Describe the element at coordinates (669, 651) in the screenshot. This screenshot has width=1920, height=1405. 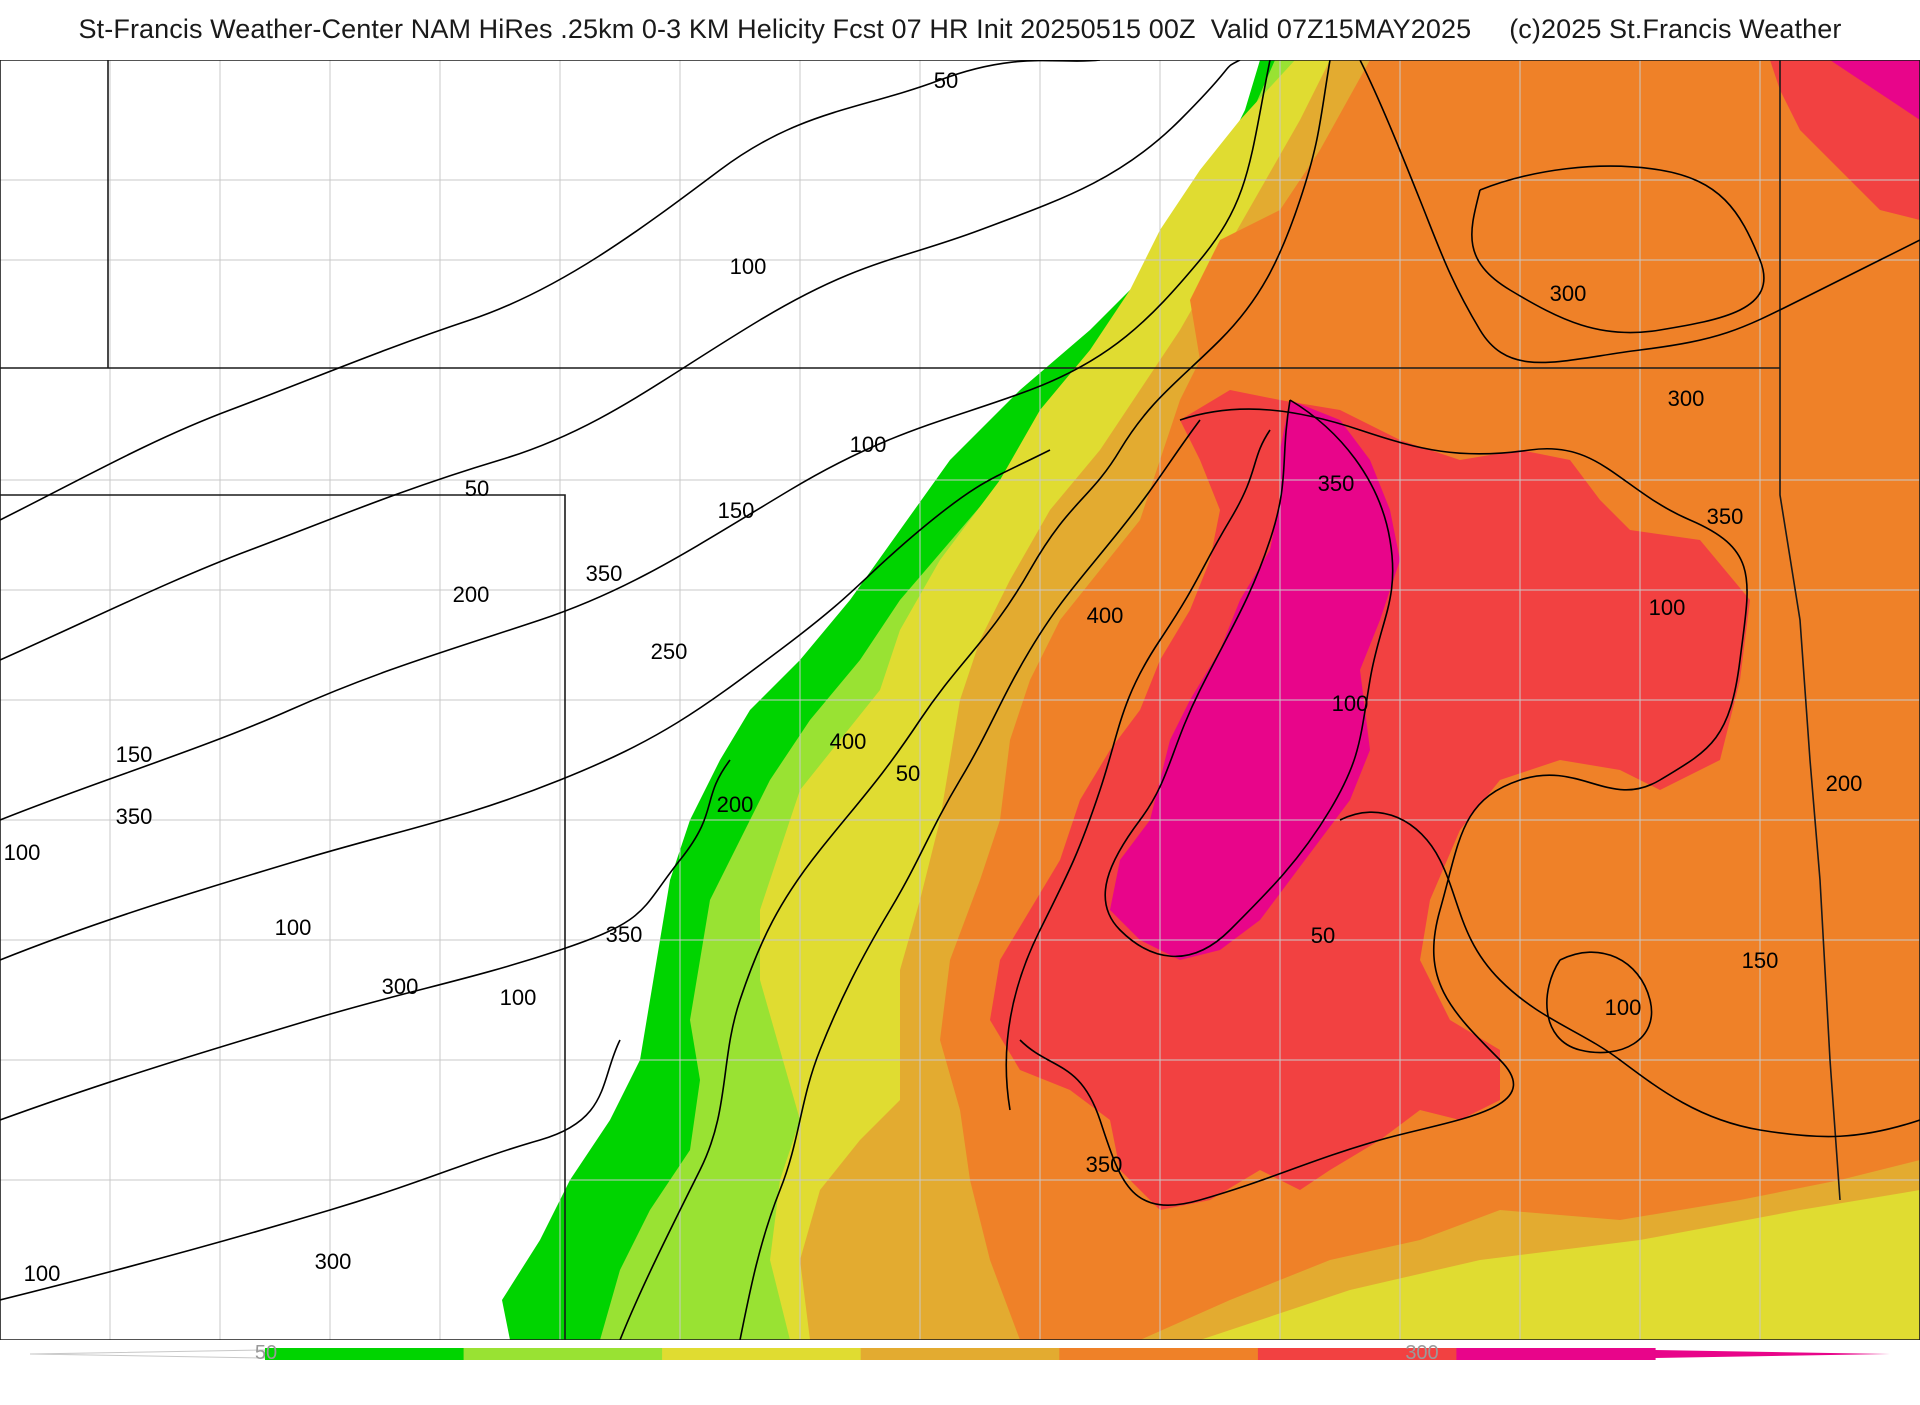
I see `contour-label: 250` at that location.